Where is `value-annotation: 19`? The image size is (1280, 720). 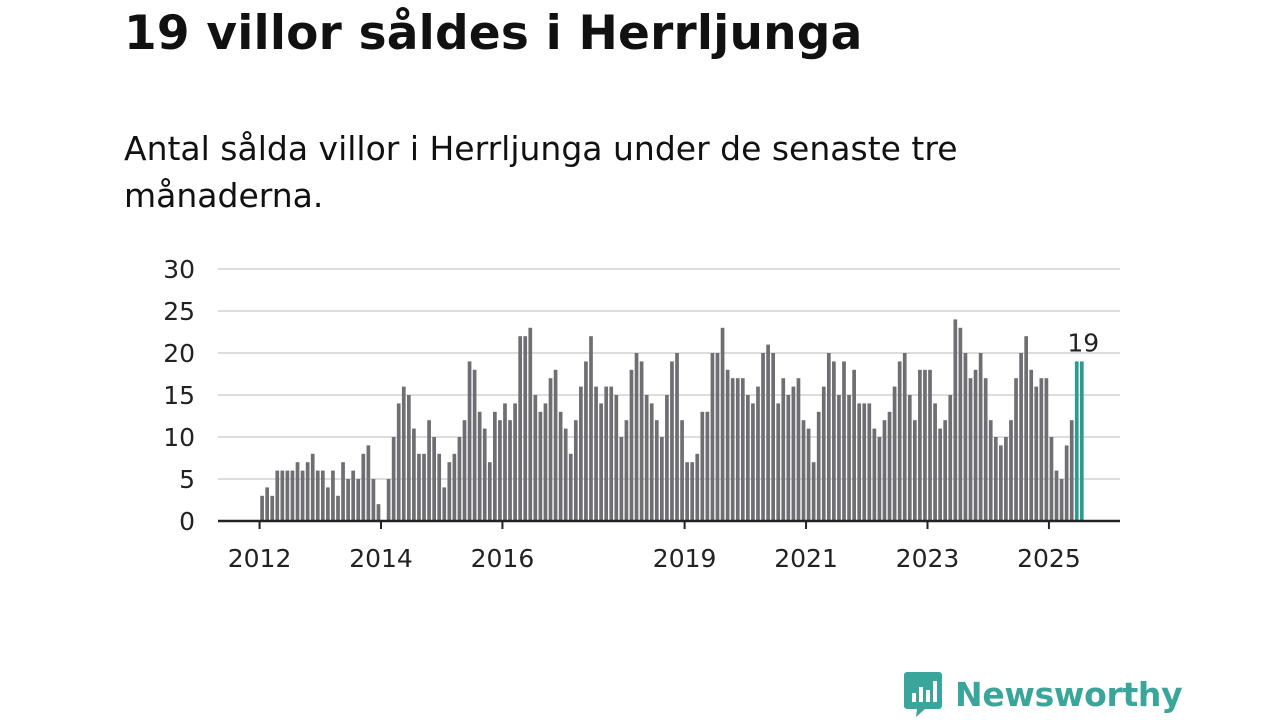 value-annotation: 19 is located at coordinates (1083, 342).